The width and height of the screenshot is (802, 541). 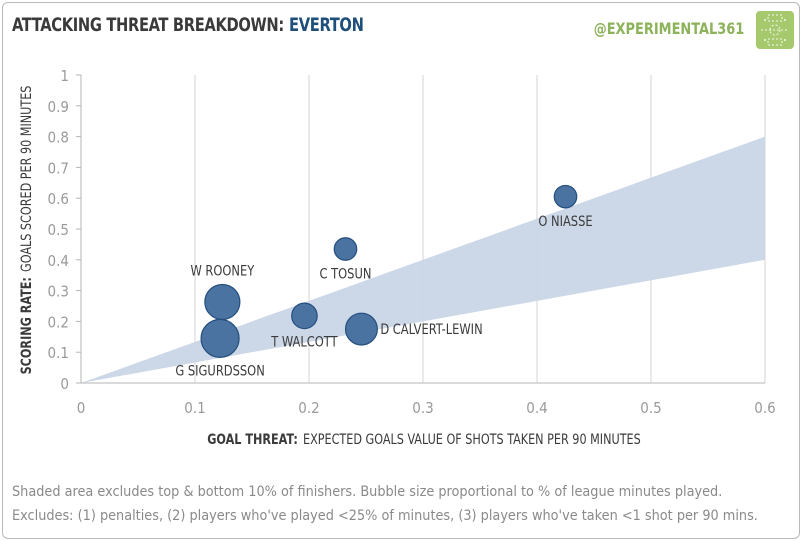 I want to click on y-tick-label-8: 0.8, so click(x=58, y=138).